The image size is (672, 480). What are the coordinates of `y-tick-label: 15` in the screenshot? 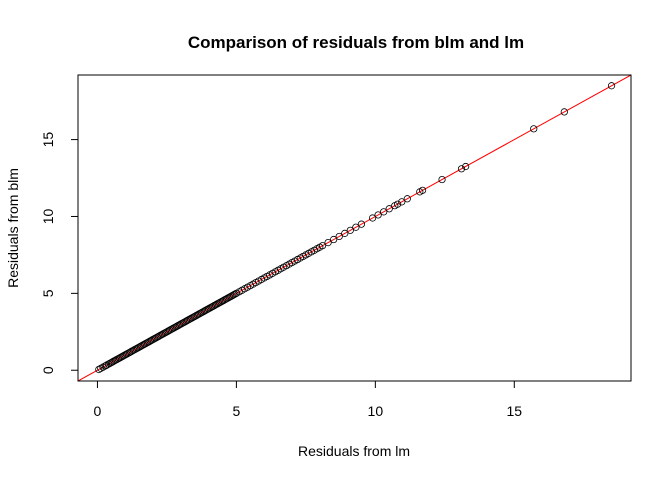 It's located at (48, 140).